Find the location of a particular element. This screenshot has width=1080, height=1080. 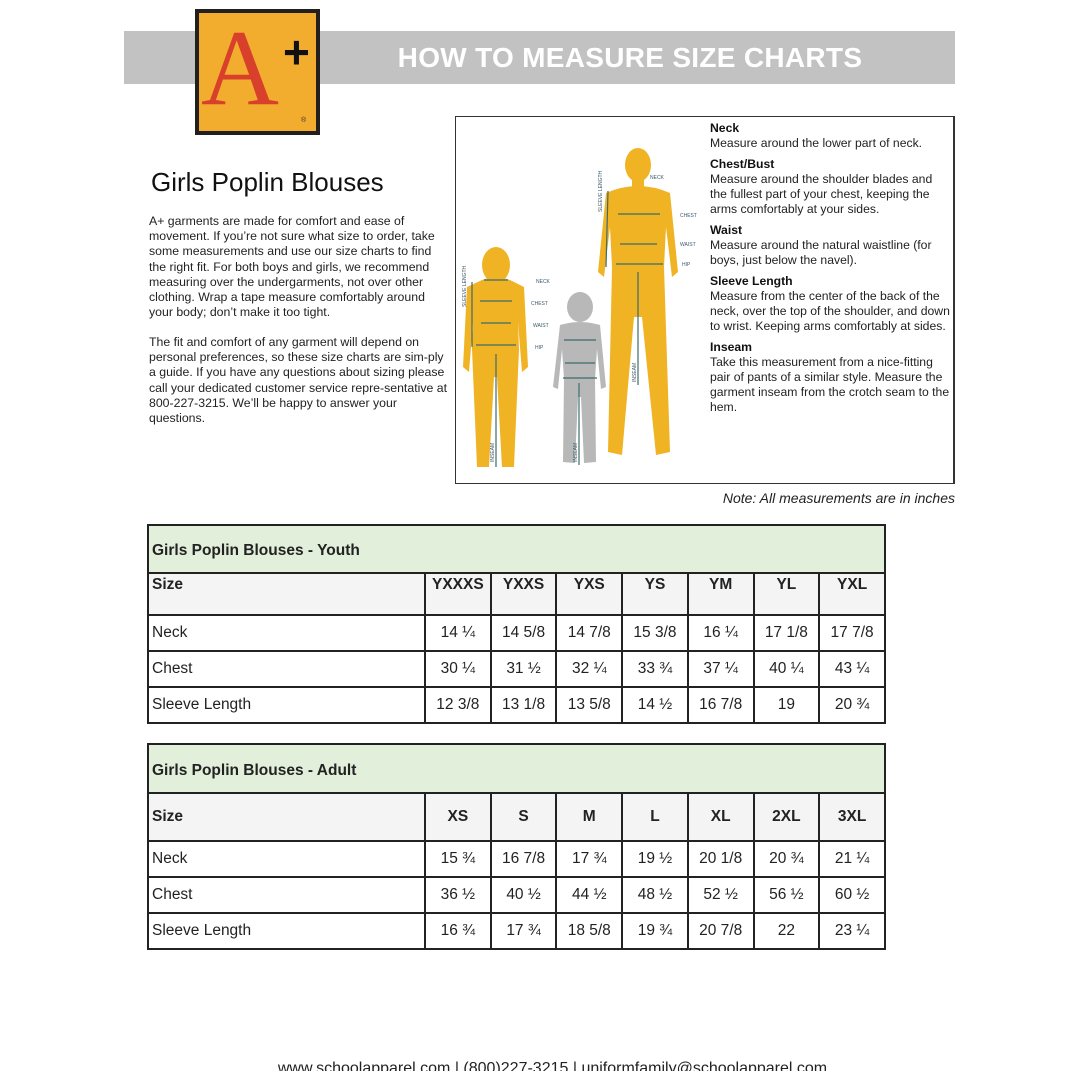

table-cell: 22 is located at coordinates (786, 931).